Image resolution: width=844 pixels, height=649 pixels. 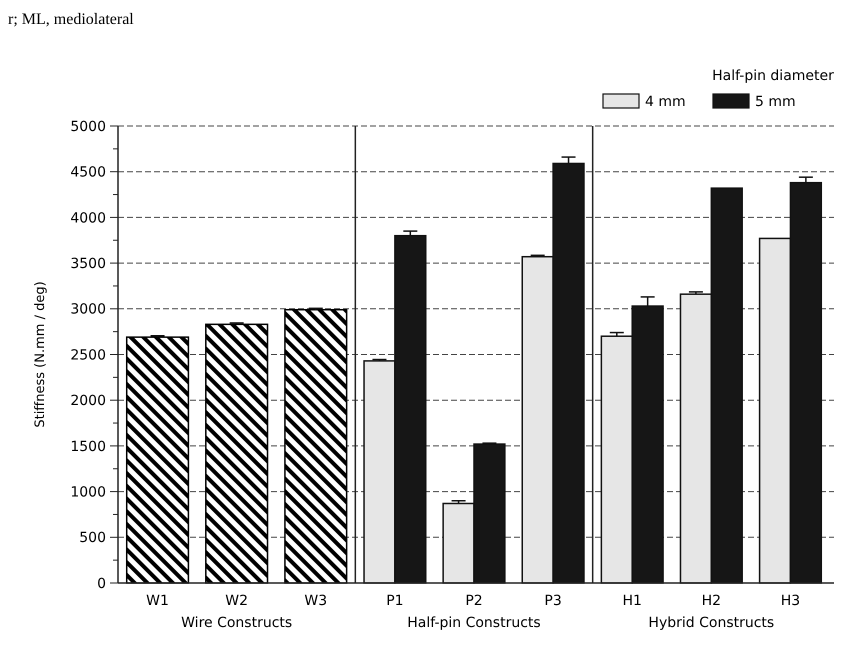 I want to click on text: Hybrid Constructs, so click(x=711, y=623).